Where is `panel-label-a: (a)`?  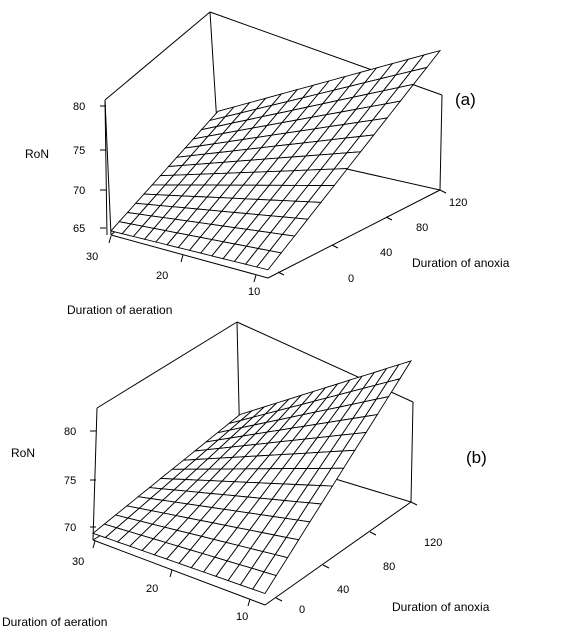 panel-label-a: (a) is located at coordinates (465, 99).